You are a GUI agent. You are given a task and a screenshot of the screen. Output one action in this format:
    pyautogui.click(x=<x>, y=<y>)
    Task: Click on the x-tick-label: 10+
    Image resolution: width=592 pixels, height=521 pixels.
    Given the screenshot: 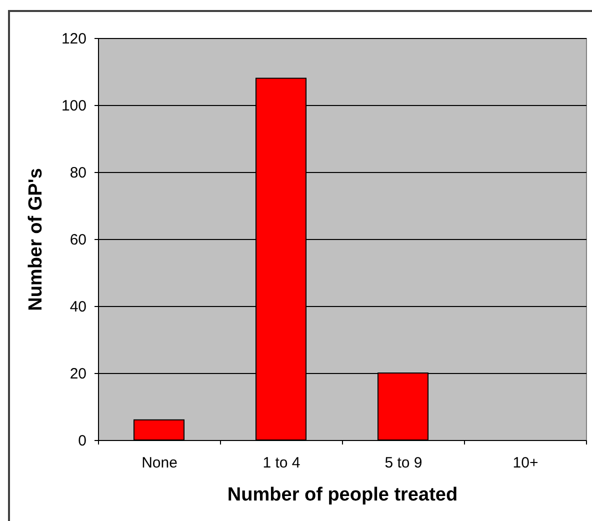 What is the action you would take?
    pyautogui.click(x=525, y=463)
    